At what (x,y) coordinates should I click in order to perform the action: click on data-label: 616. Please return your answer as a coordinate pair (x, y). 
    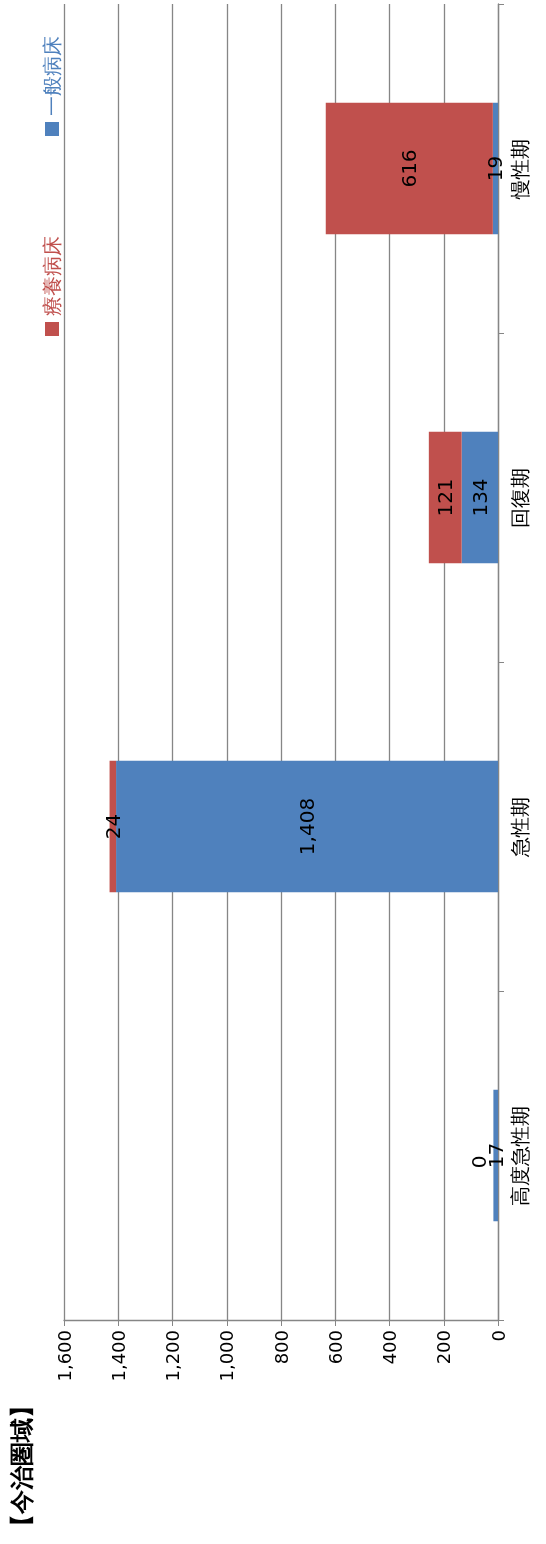
    Looking at the image, I should click on (409, 168).